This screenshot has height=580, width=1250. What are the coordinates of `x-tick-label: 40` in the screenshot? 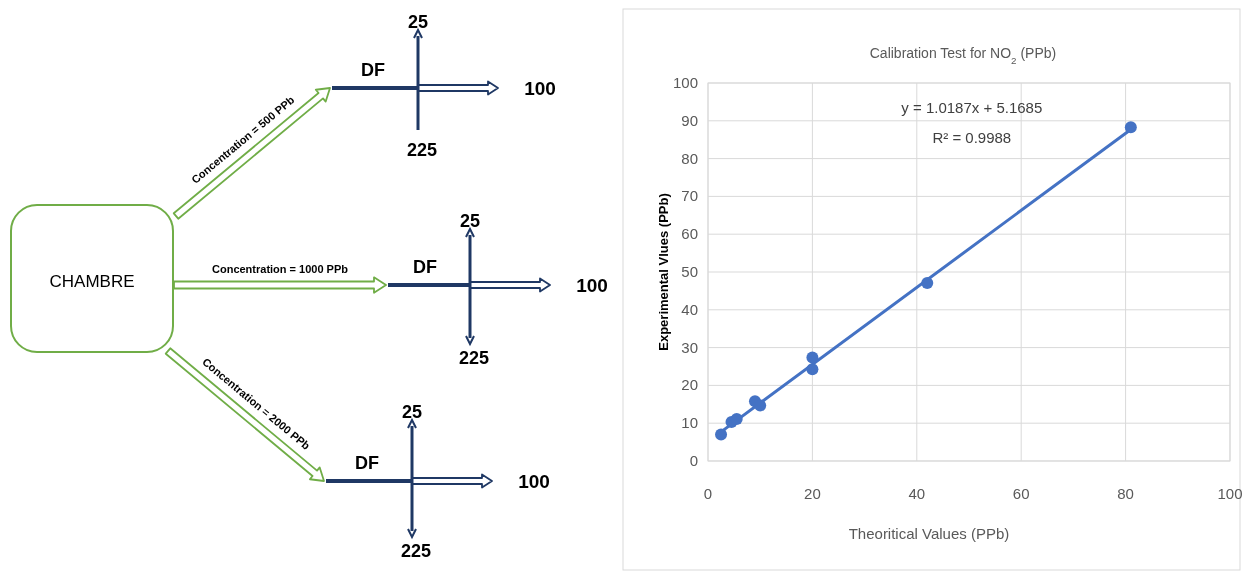 It's located at (917, 493).